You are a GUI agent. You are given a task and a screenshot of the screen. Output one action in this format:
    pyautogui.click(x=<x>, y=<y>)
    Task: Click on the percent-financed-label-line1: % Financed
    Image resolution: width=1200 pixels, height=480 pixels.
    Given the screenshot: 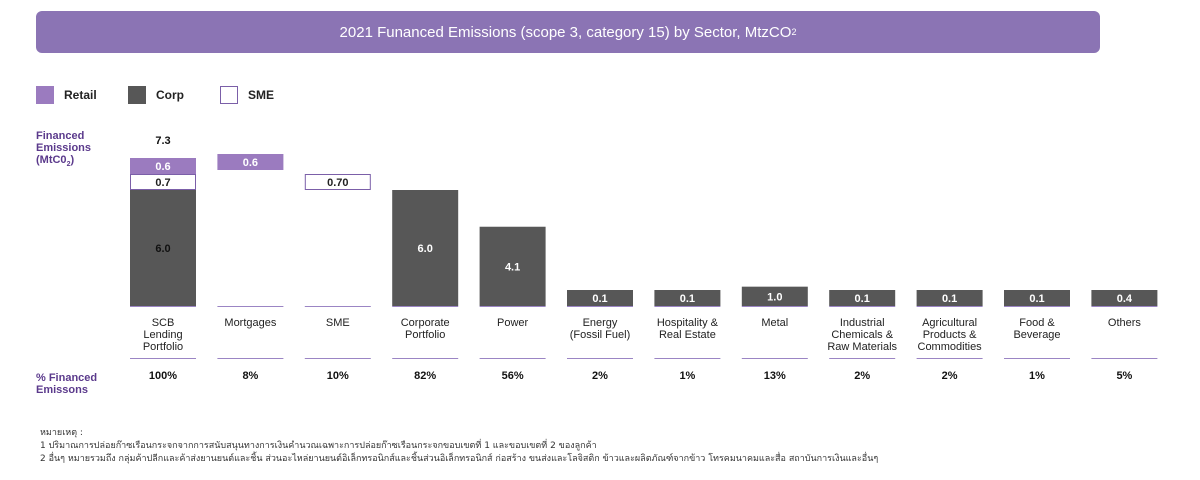 What is the action you would take?
    pyautogui.click(x=67, y=378)
    